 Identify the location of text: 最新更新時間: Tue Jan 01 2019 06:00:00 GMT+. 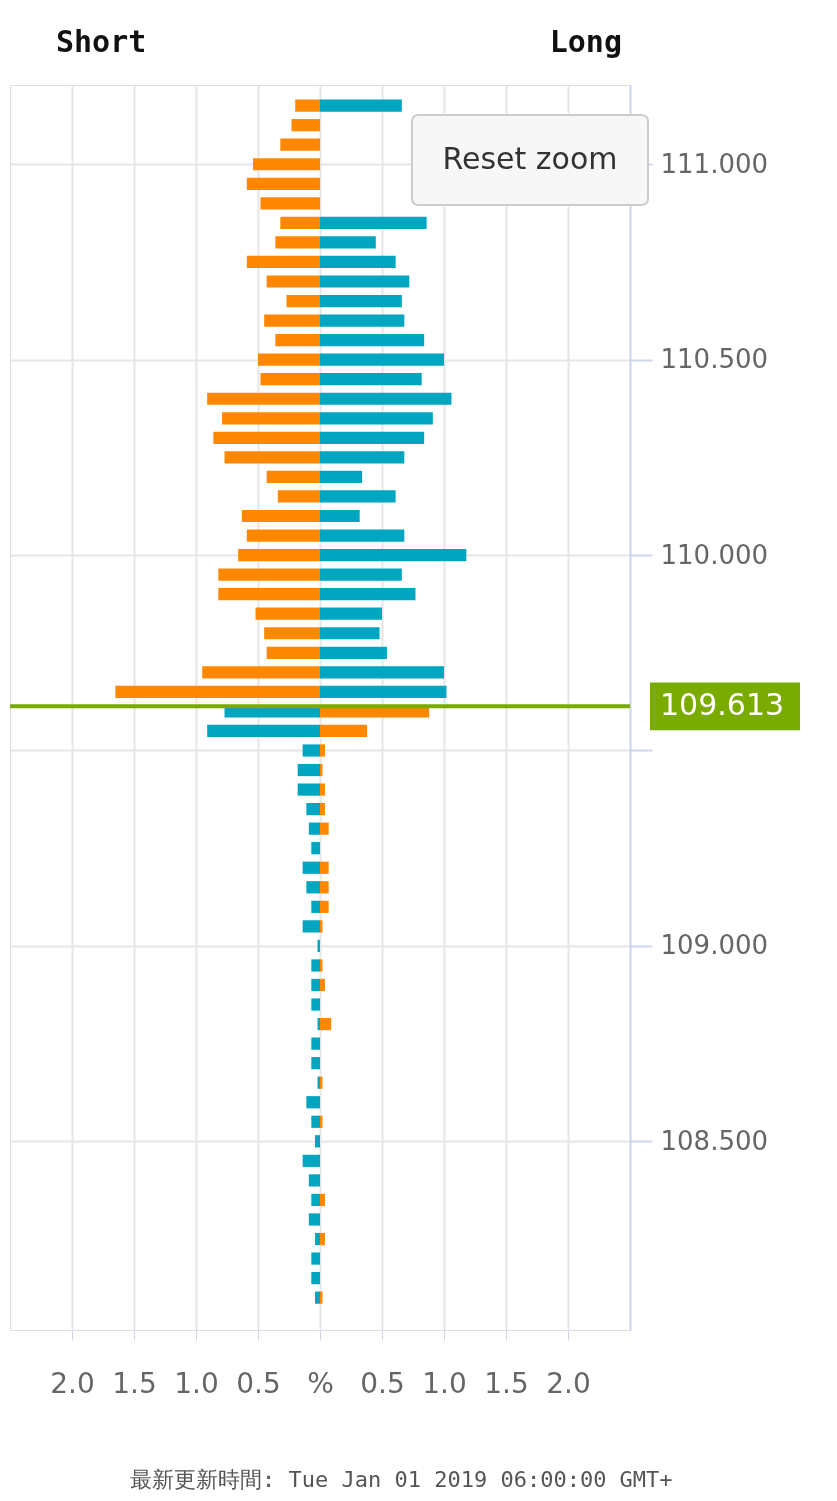
(401, 1479).